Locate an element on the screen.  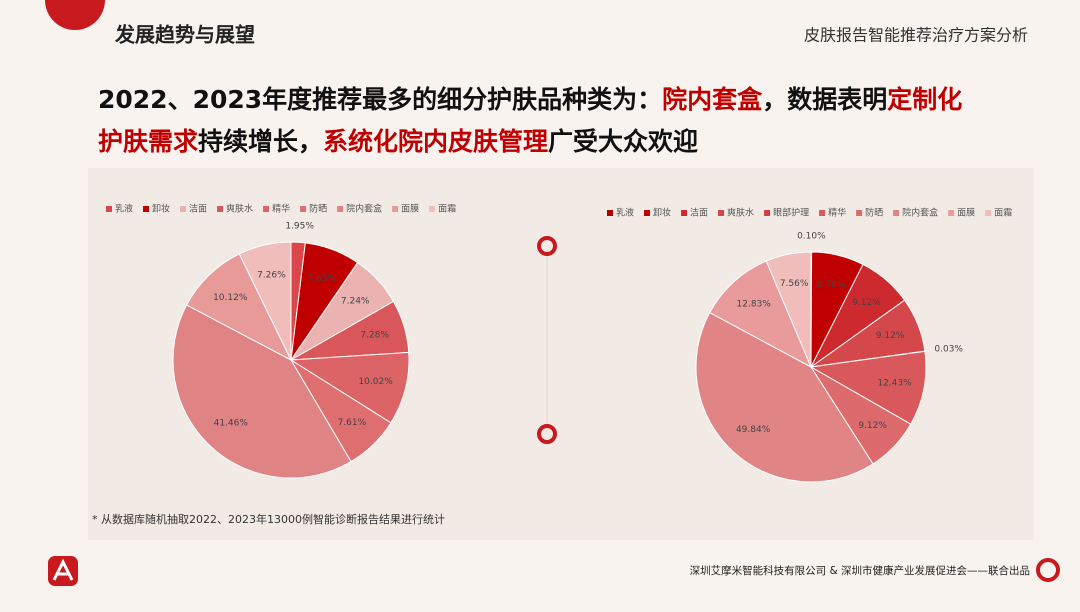
headline-text: 2022、2023年度推荐最多的细分护肤品种类为： is located at coordinates (380, 99).